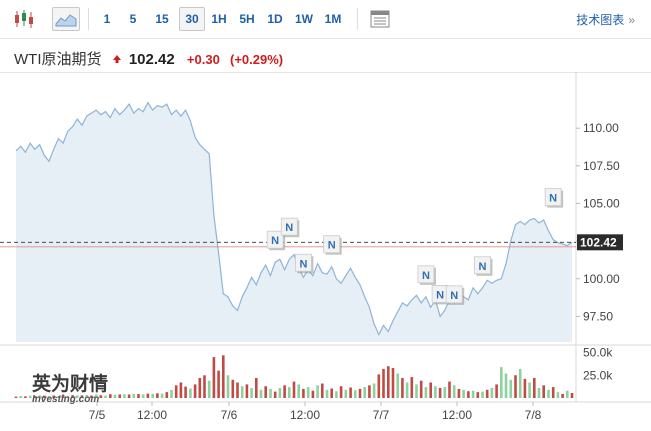  Describe the element at coordinates (601, 166) in the screenshot. I see `y-tick-label: 107.50` at that location.